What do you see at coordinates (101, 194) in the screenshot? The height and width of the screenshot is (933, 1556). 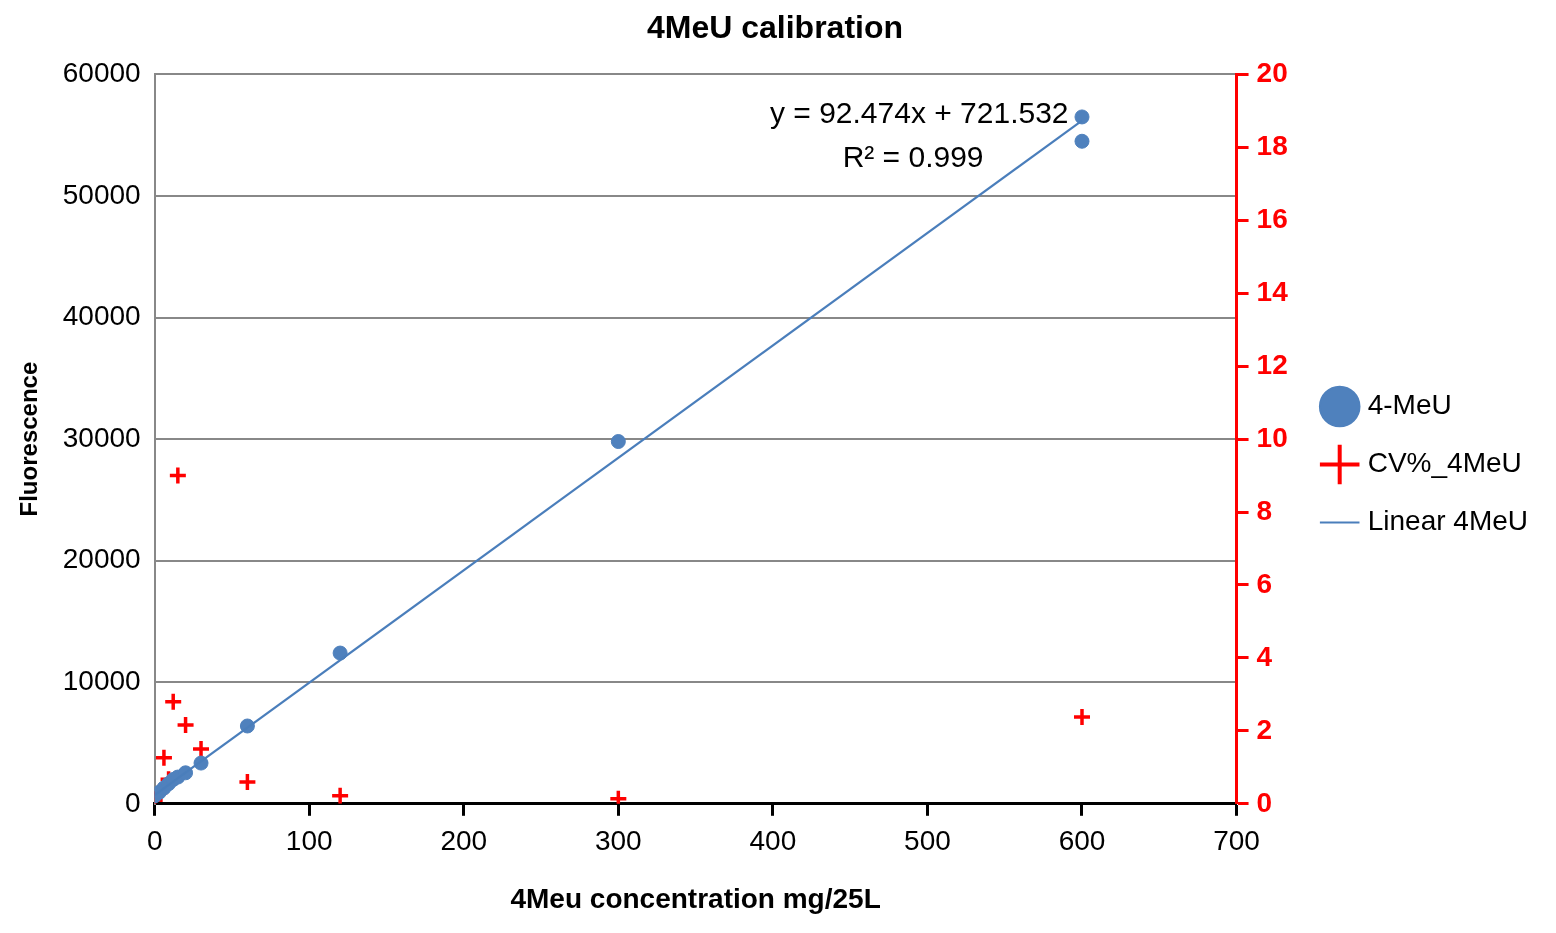 I see `y-tick-label: 50000` at bounding box center [101, 194].